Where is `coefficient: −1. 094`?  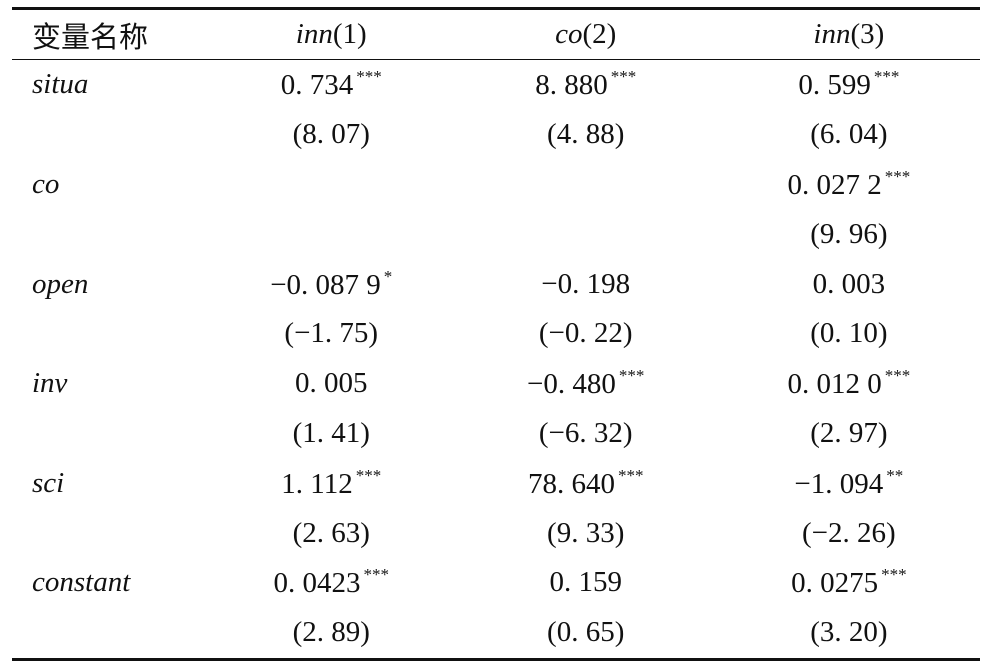
coefficient: −1. 094 is located at coordinates (839, 483).